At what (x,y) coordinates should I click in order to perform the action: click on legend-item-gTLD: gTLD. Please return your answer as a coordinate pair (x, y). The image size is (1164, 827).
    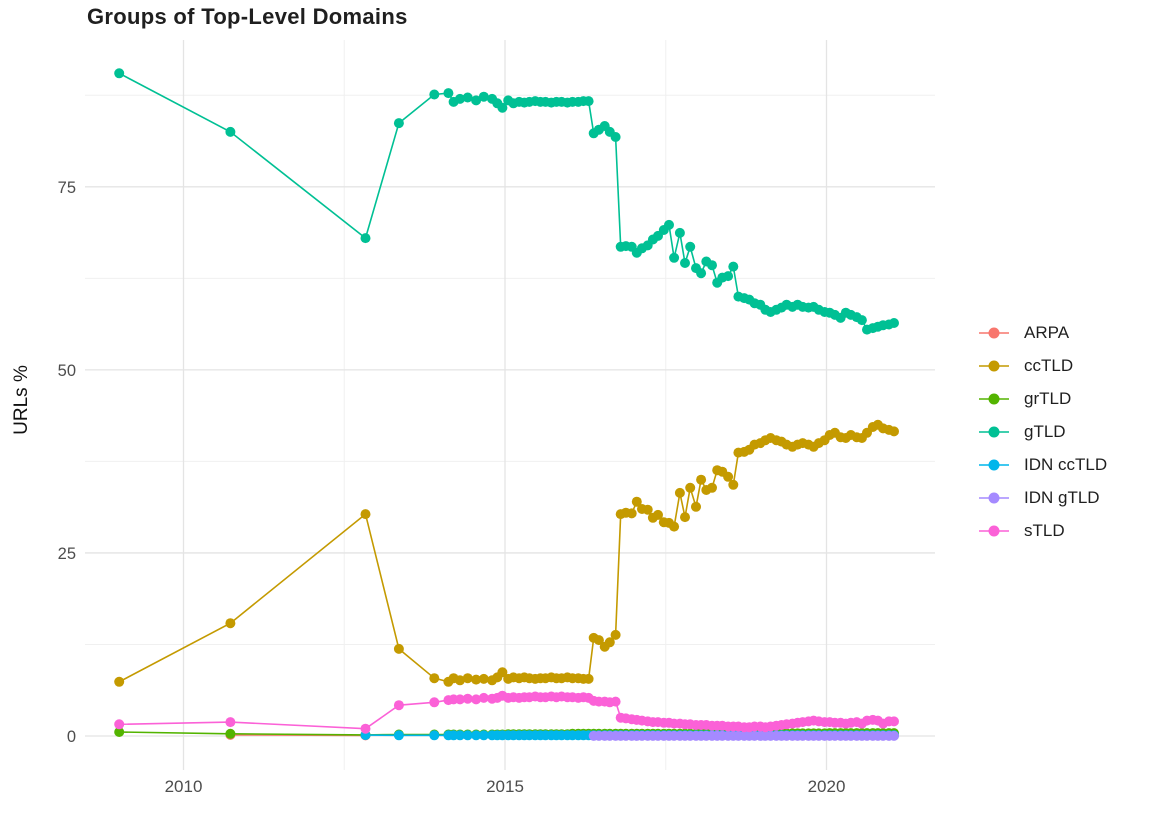
    Looking at the image, I should click on (1042, 431).